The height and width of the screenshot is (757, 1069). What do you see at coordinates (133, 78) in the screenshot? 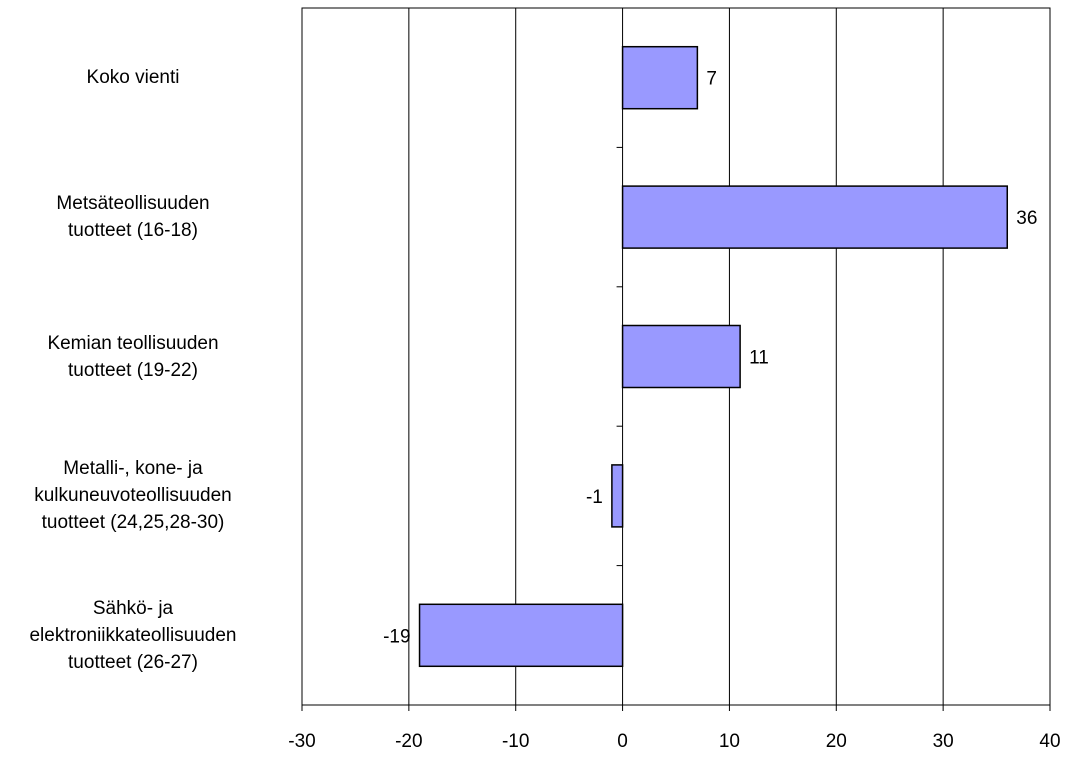
I see `category-label: Koko vienti` at bounding box center [133, 78].